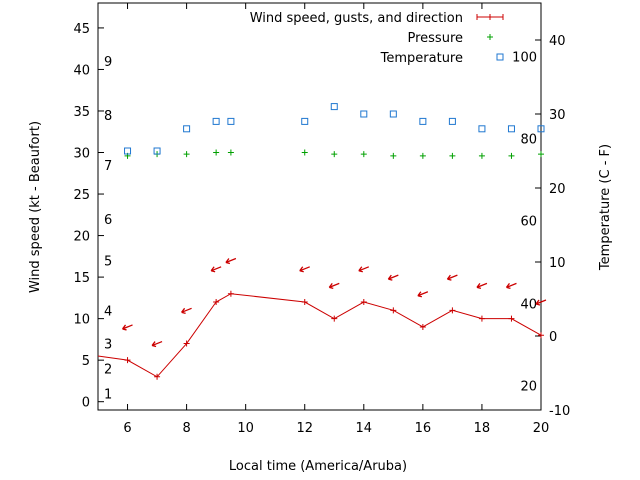  I want to click on y-left-tick-label: 25, so click(81, 195).